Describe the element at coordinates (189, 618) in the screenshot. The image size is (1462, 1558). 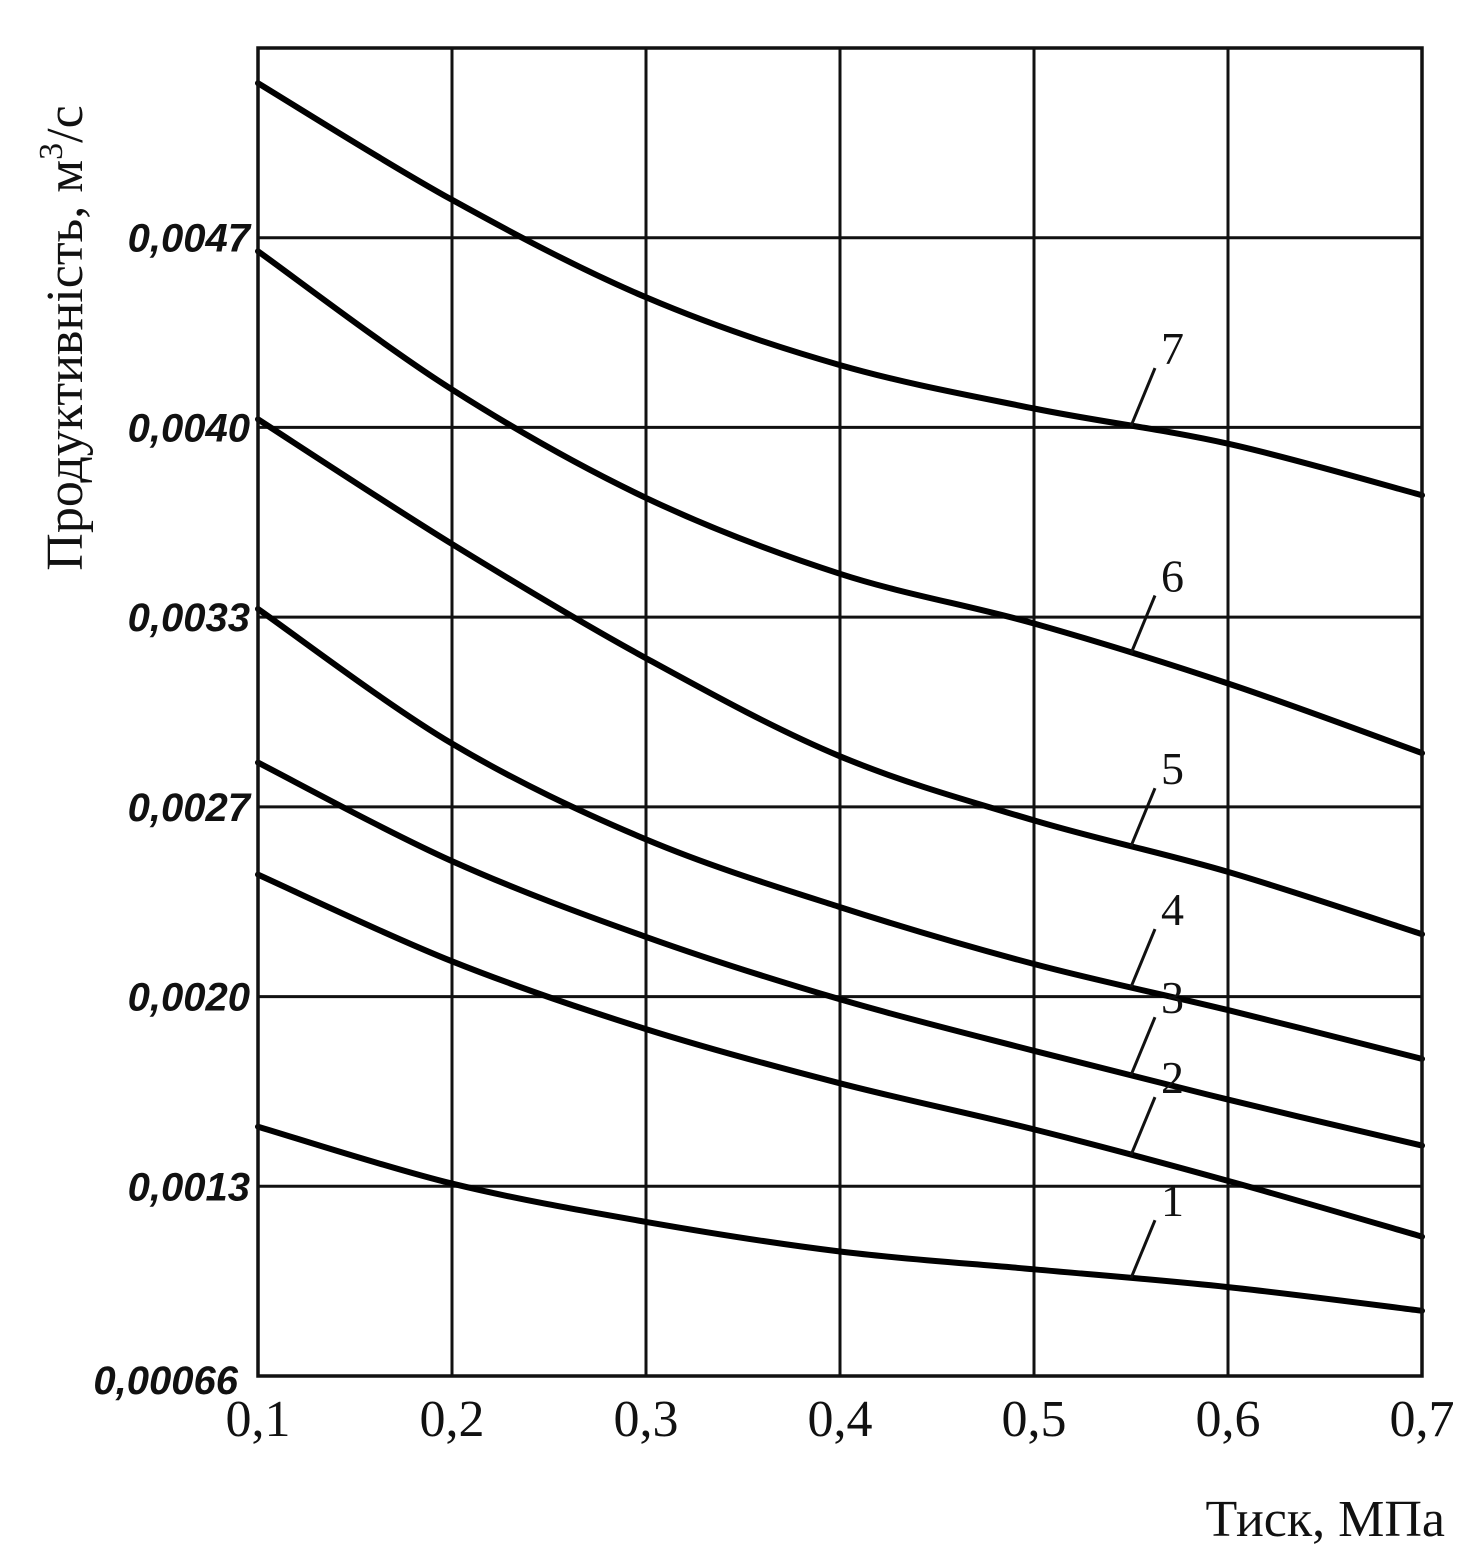
I see `y-tick-label: 0,0033` at that location.